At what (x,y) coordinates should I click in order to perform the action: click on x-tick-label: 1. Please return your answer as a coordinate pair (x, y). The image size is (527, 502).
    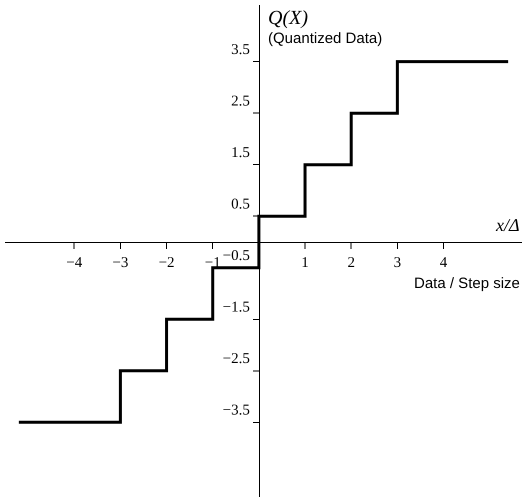
    Looking at the image, I should click on (305, 262).